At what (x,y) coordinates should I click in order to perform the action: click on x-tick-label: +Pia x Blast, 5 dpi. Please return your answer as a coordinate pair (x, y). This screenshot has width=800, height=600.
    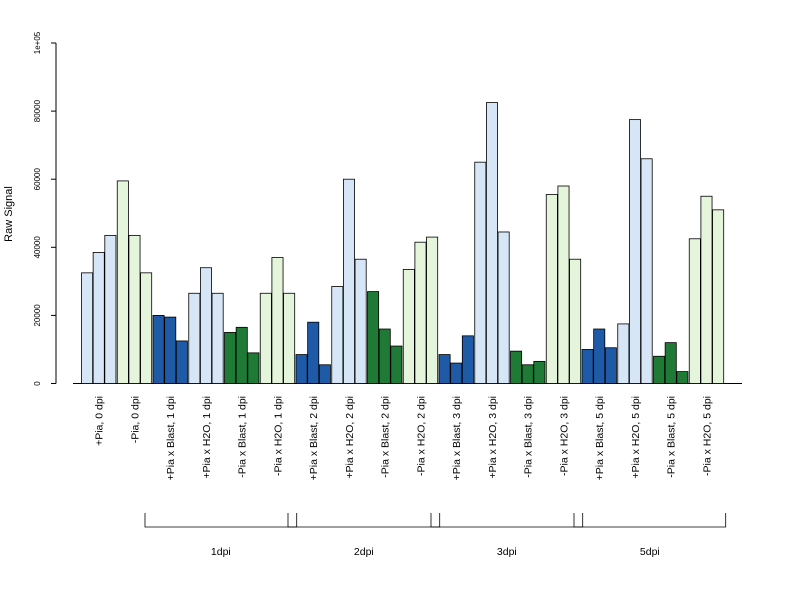
    Looking at the image, I should click on (600, 438).